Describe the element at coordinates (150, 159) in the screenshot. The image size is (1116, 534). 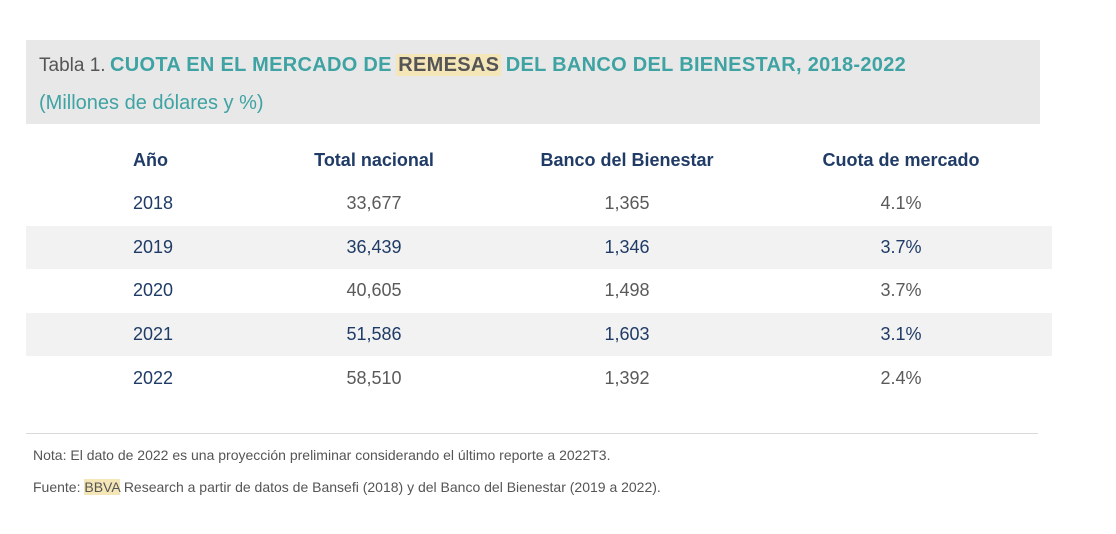
I see `header-year: Año` at that location.